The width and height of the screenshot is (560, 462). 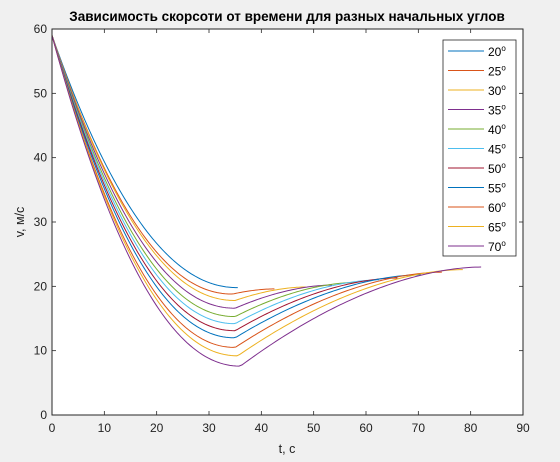 I want to click on x-tick-label: 0, so click(x=52, y=428).